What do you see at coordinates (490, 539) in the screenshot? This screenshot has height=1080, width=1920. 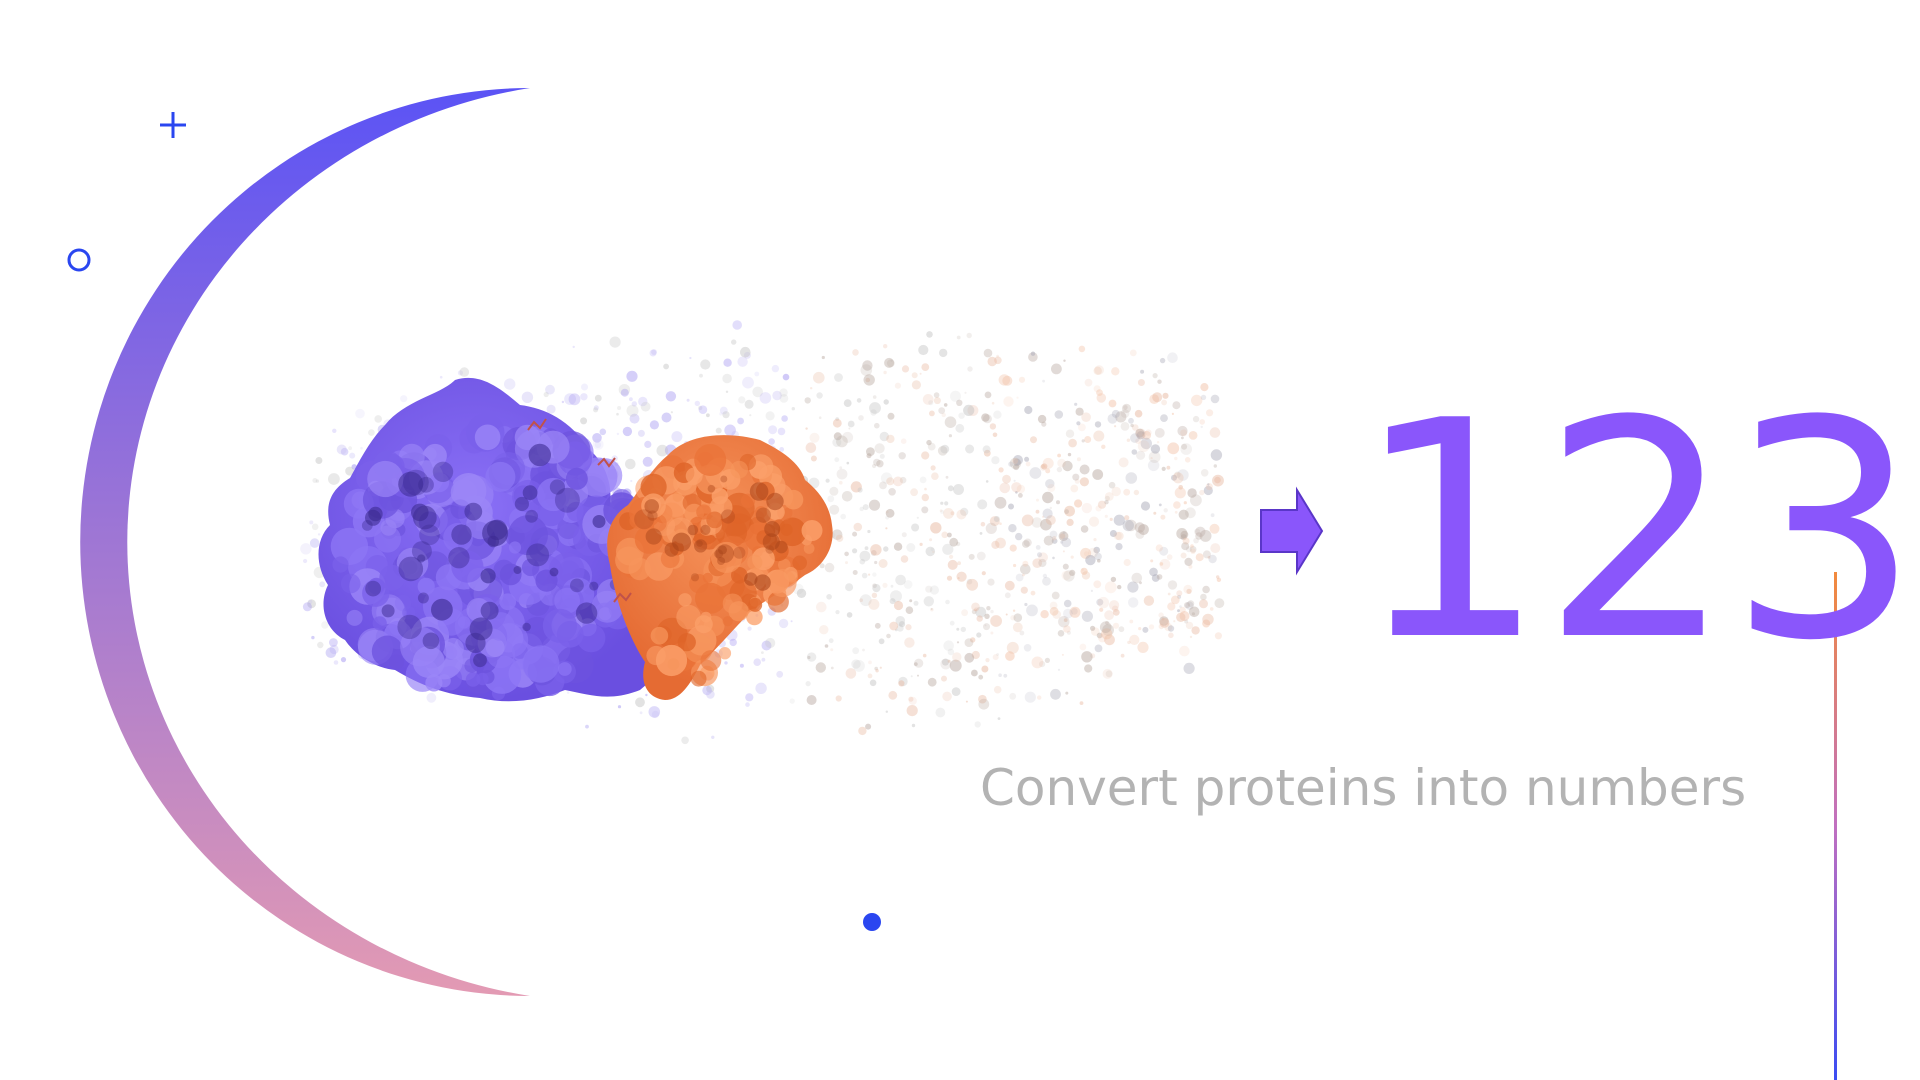 I see `protein-purple` at bounding box center [490, 539].